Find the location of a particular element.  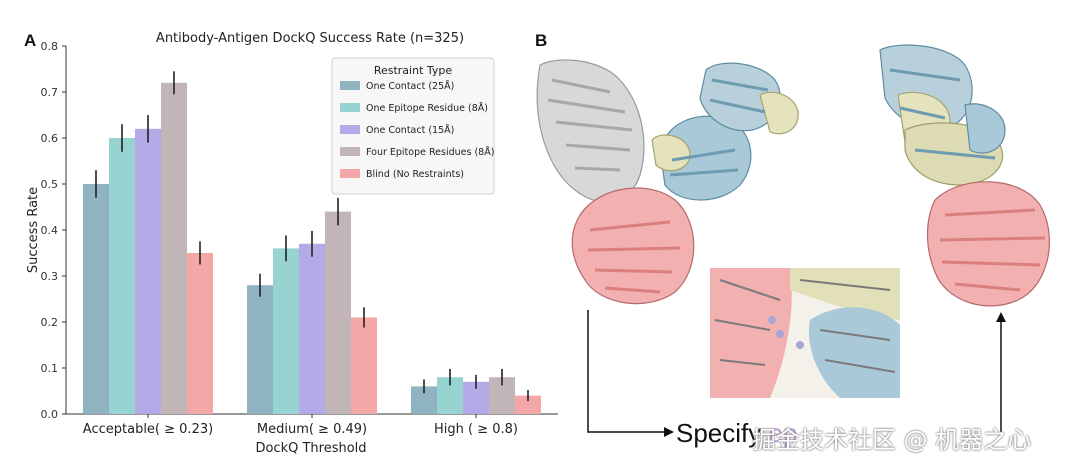

y-tick-label: 0.5 is located at coordinates (50, 184).